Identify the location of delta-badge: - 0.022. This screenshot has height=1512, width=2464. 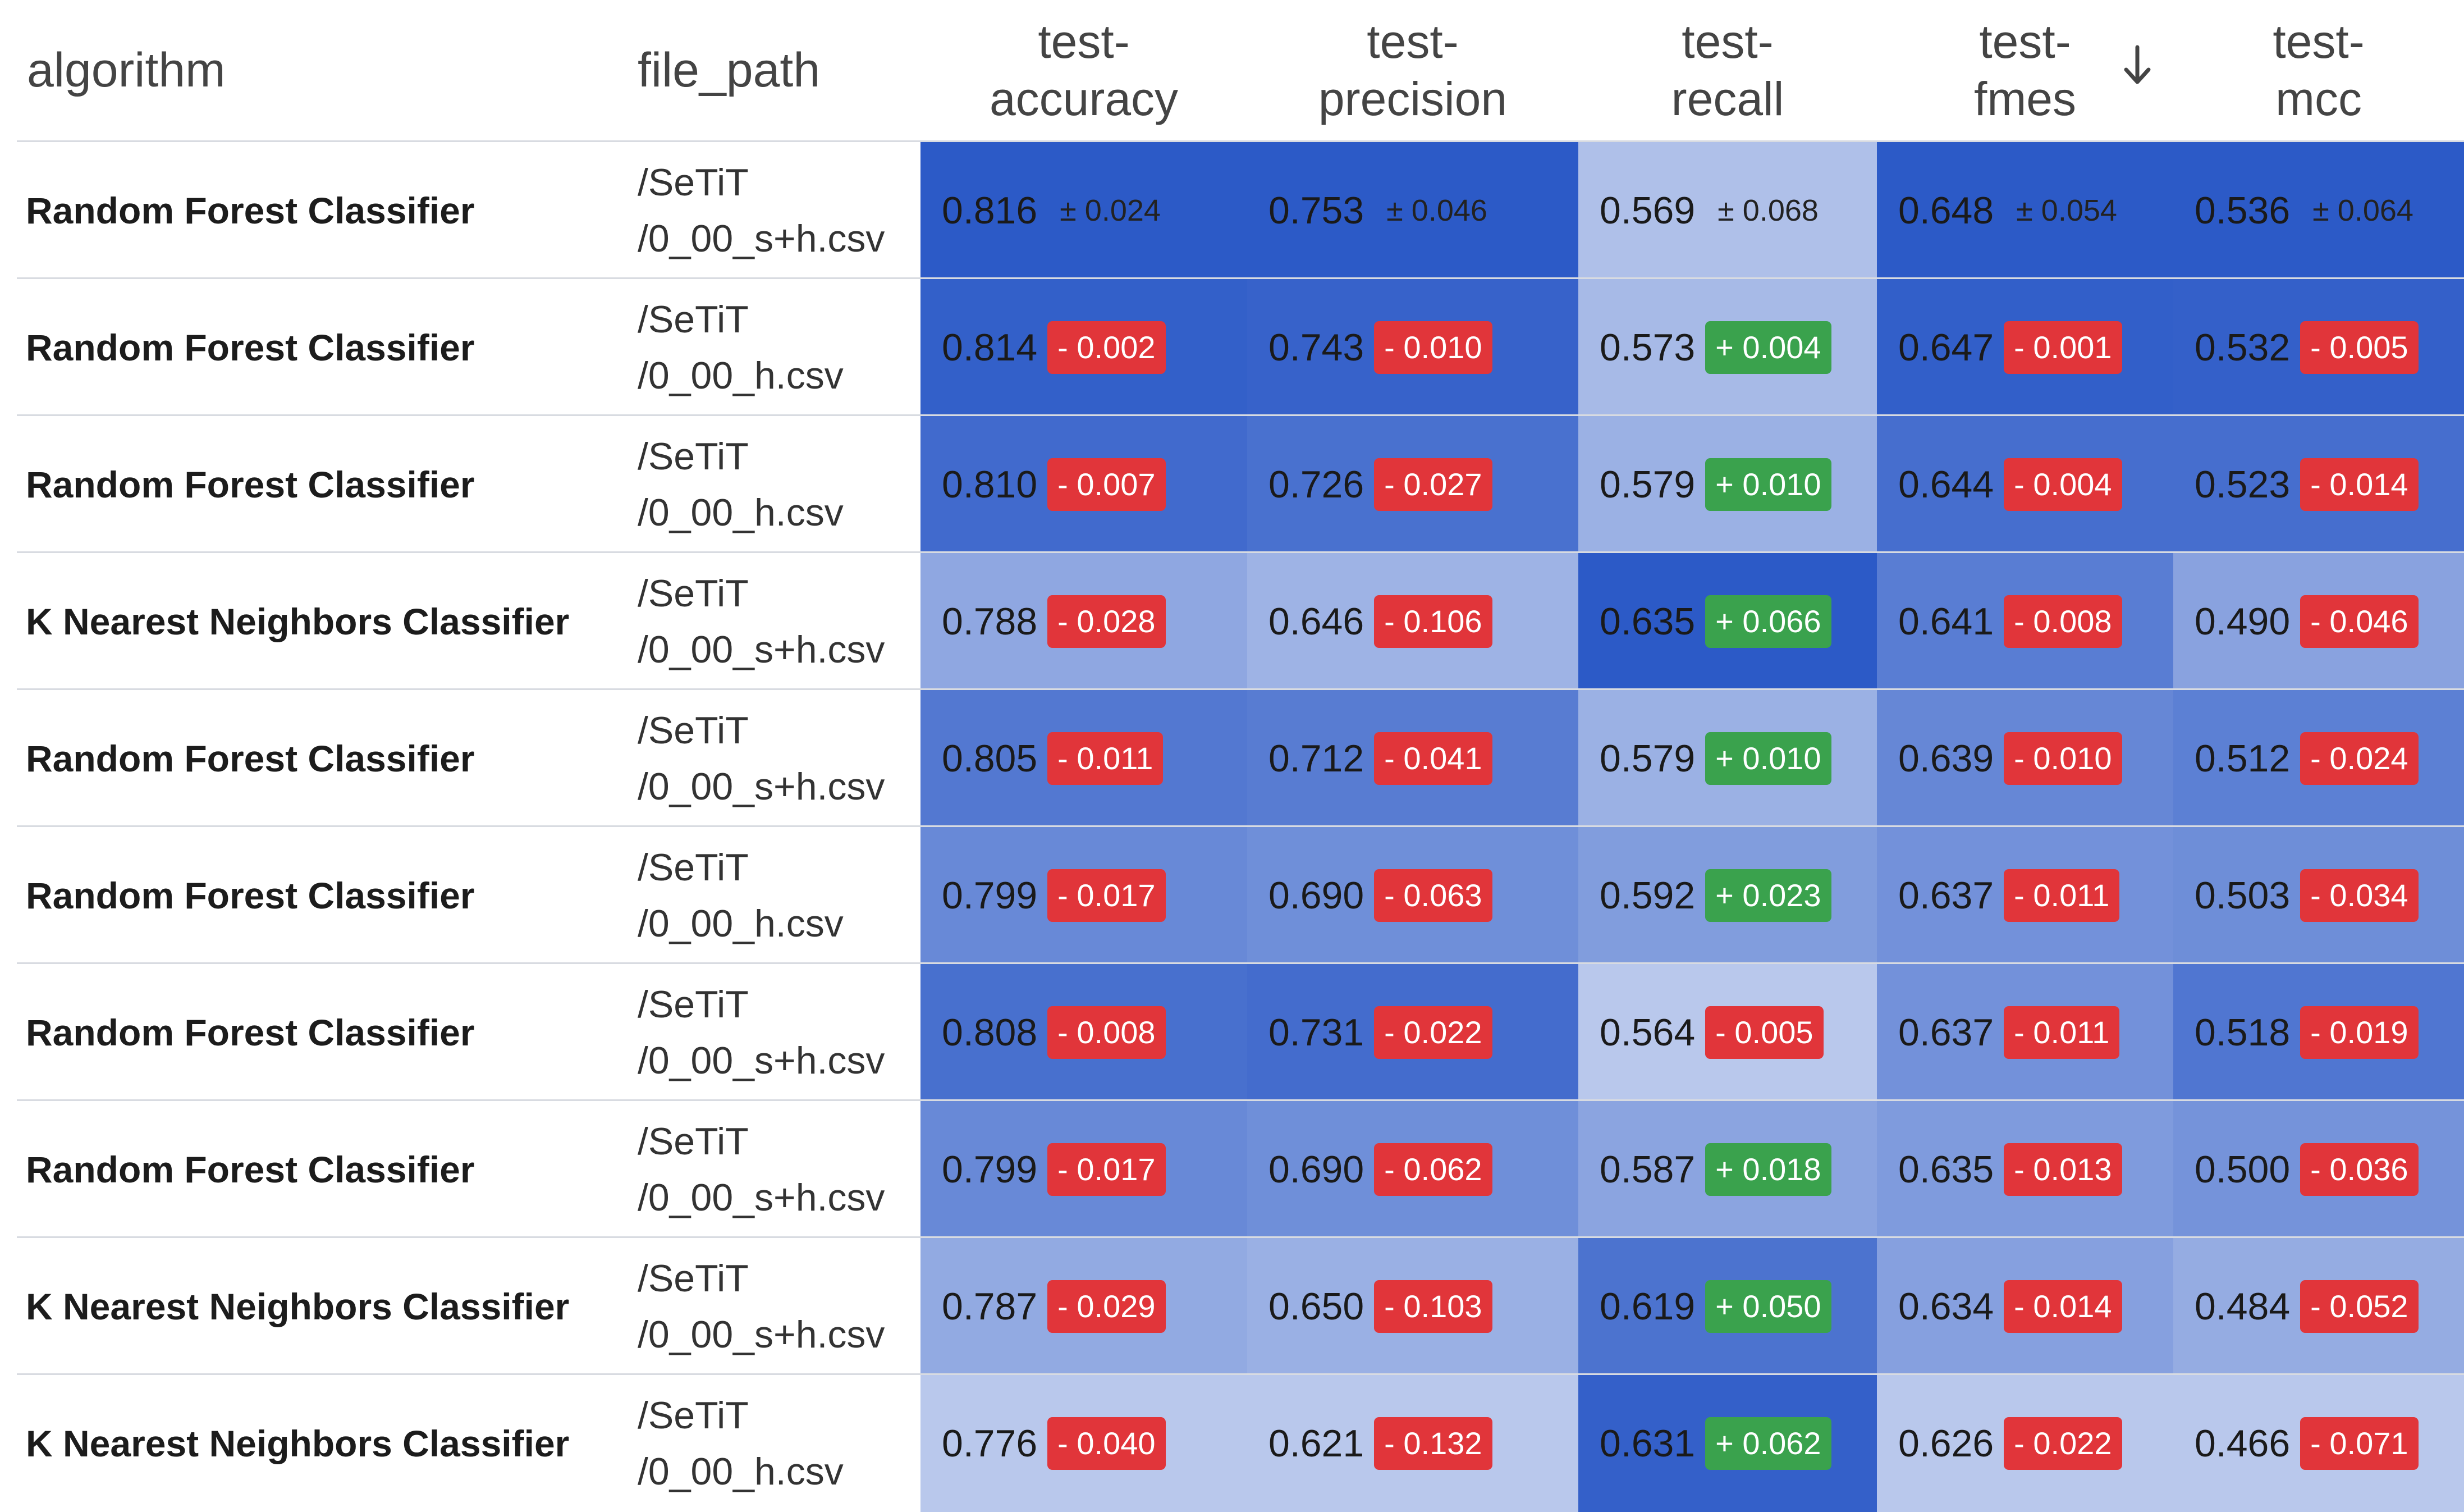
(1433, 1032).